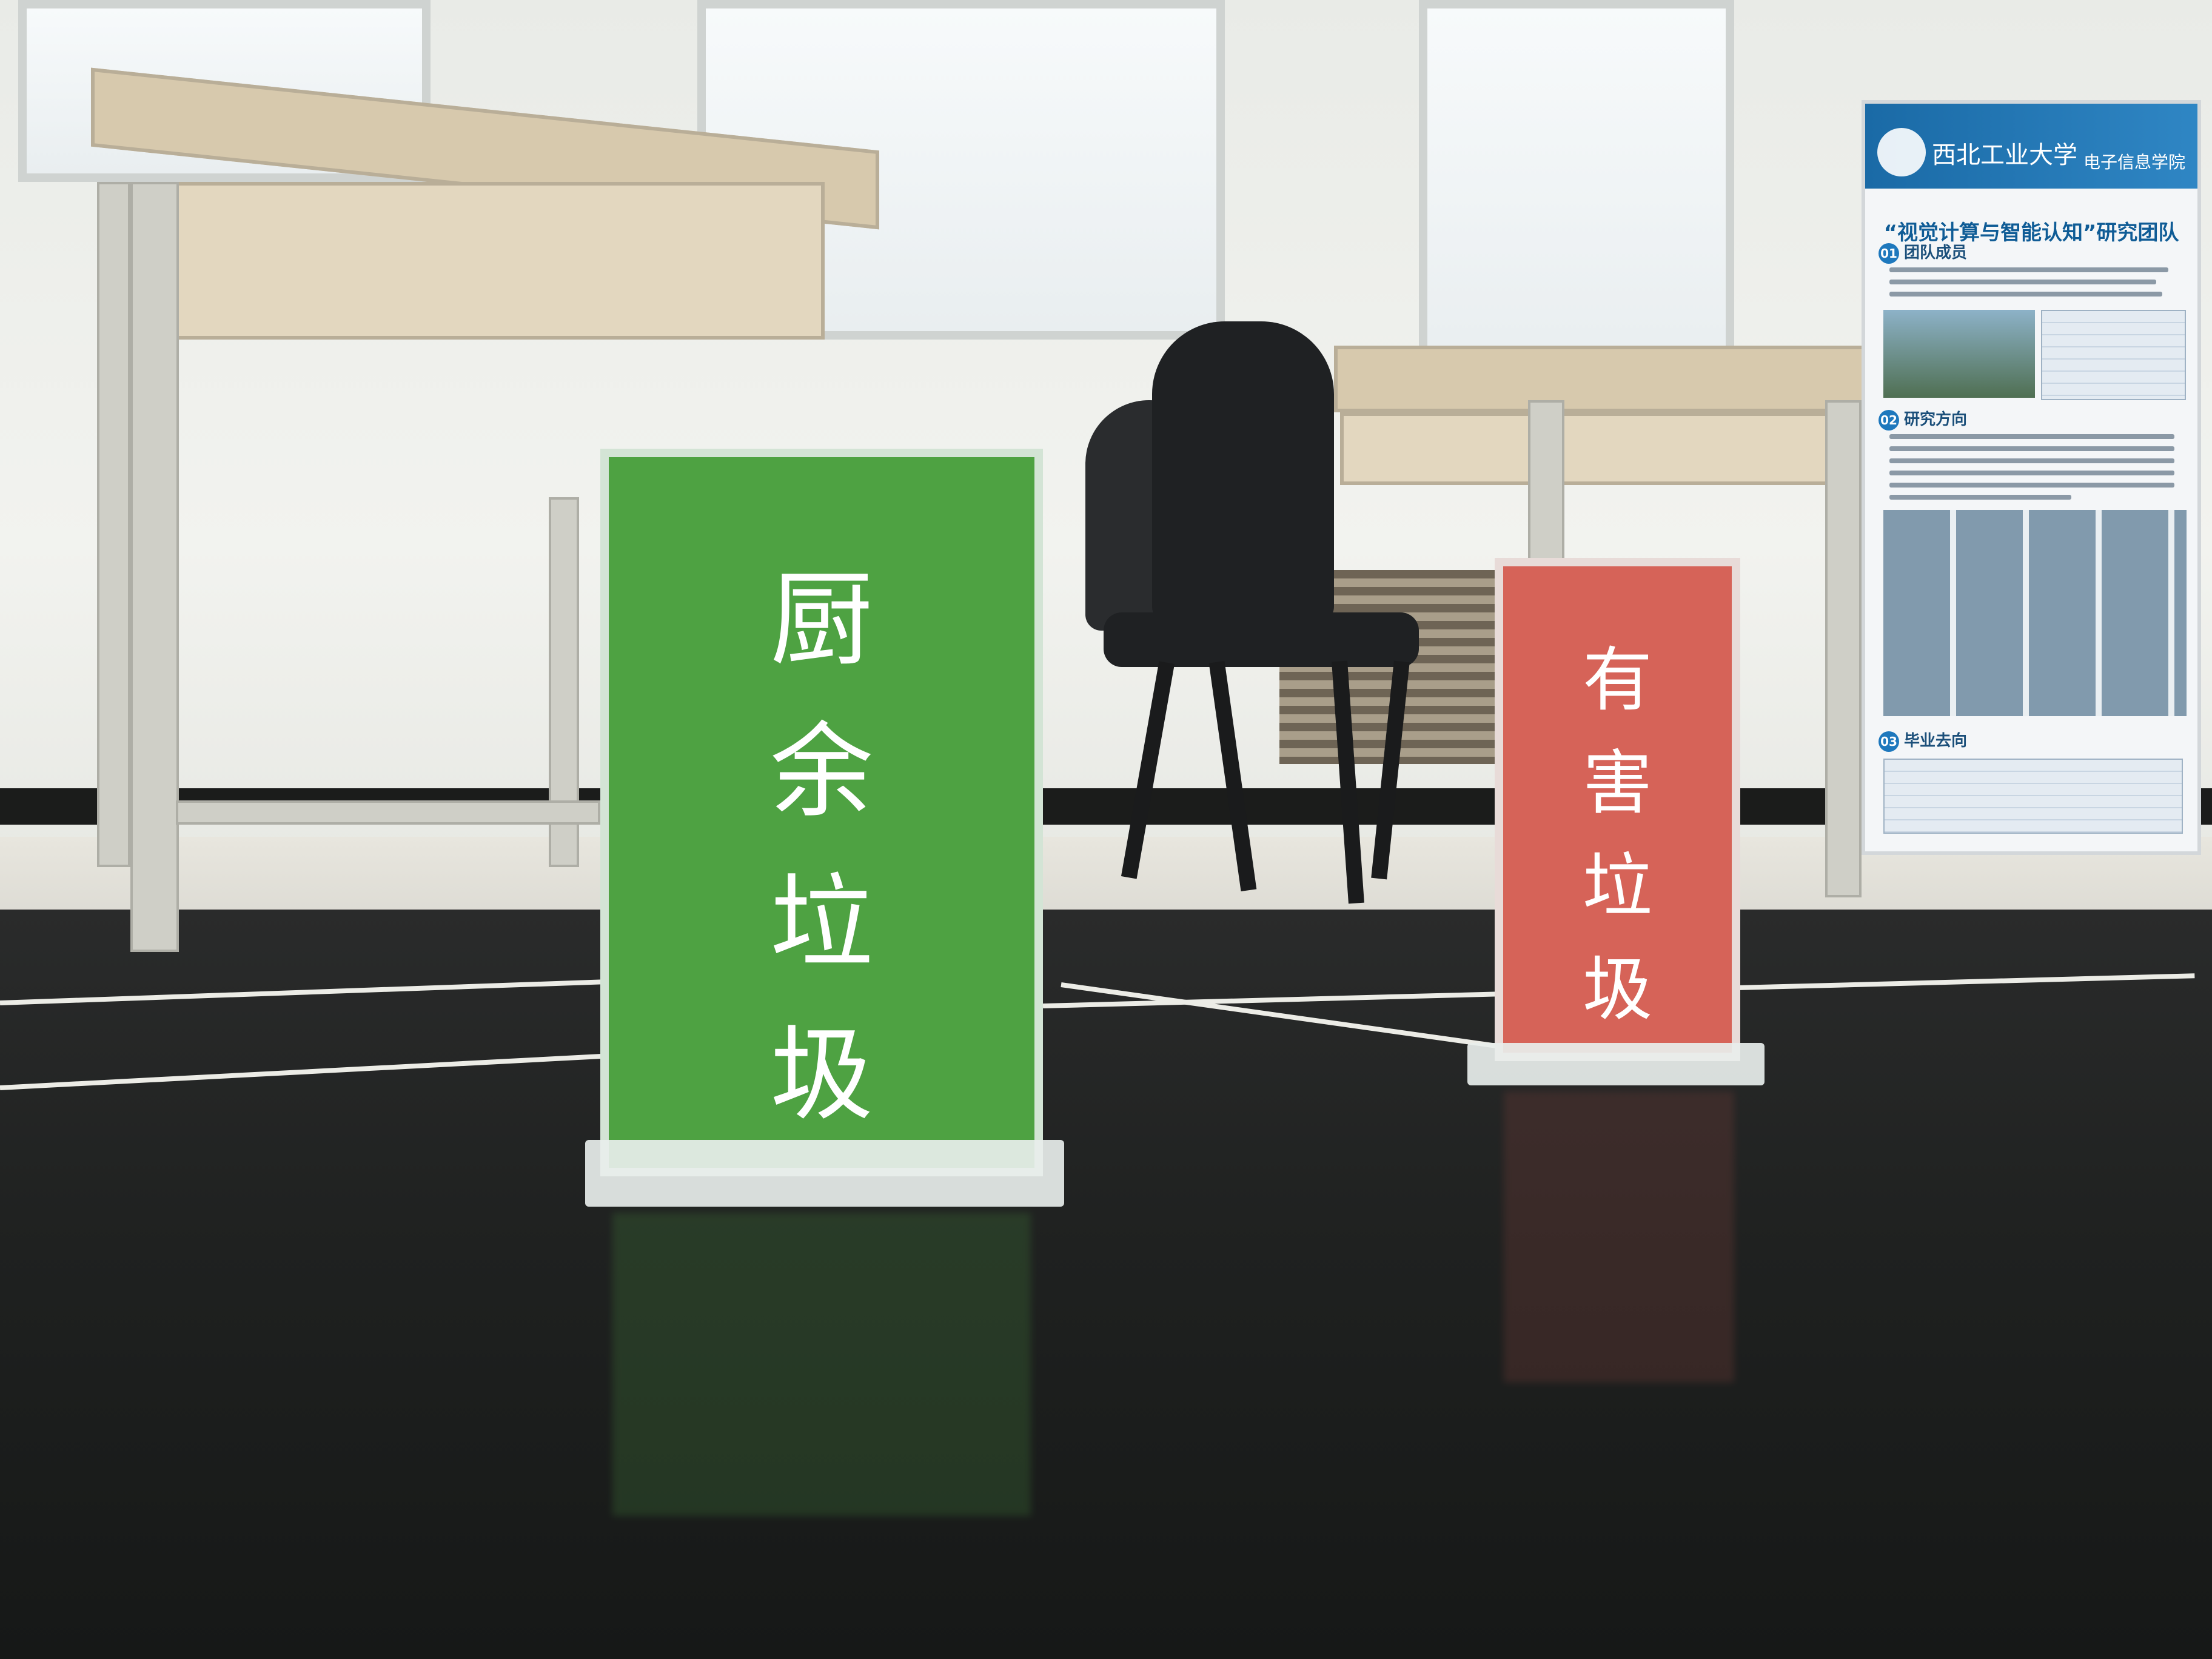 This screenshot has height=1659, width=2212. What do you see at coordinates (1889, 421) in the screenshot?
I see `section-number: 02` at bounding box center [1889, 421].